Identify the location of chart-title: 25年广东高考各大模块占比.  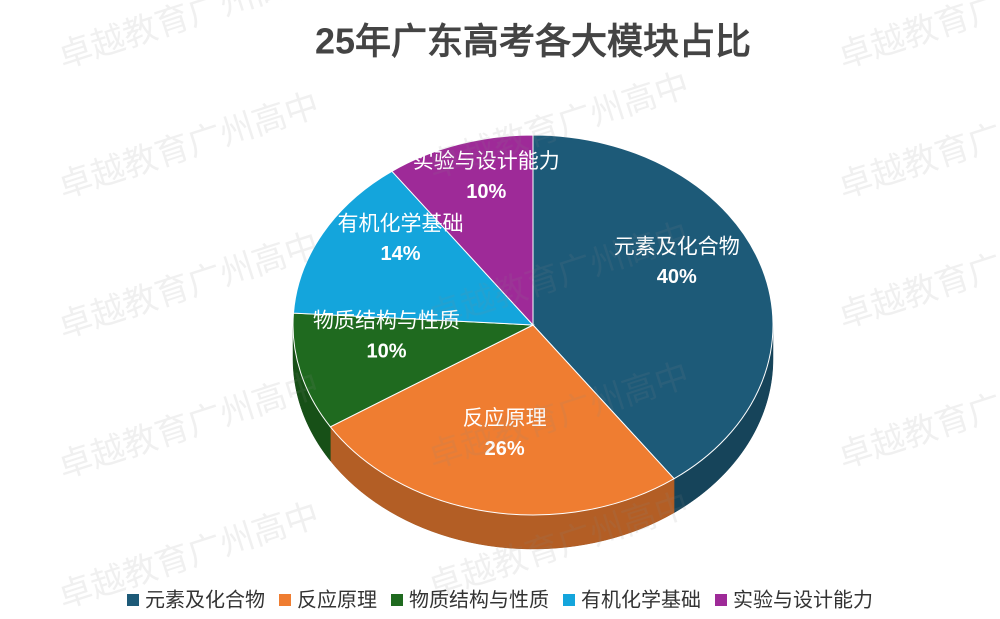
(533, 41).